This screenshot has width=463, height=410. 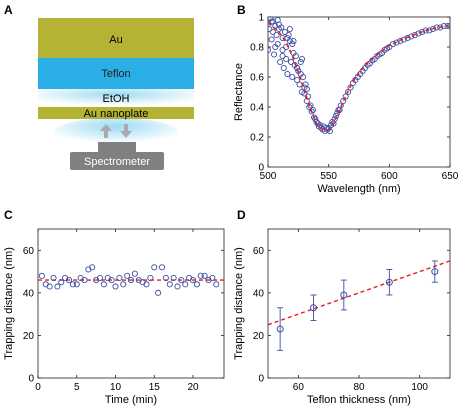 What do you see at coordinates (131, 303) in the screenshot?
I see `plot-frame-c` at bounding box center [131, 303].